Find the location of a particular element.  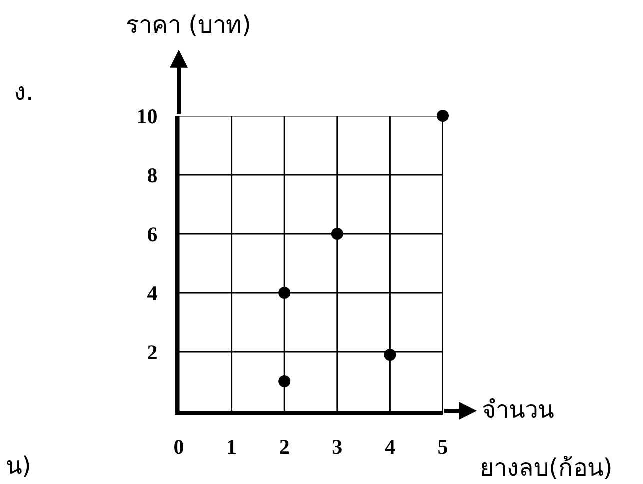

y-tick-label: 10 is located at coordinates (147, 116).